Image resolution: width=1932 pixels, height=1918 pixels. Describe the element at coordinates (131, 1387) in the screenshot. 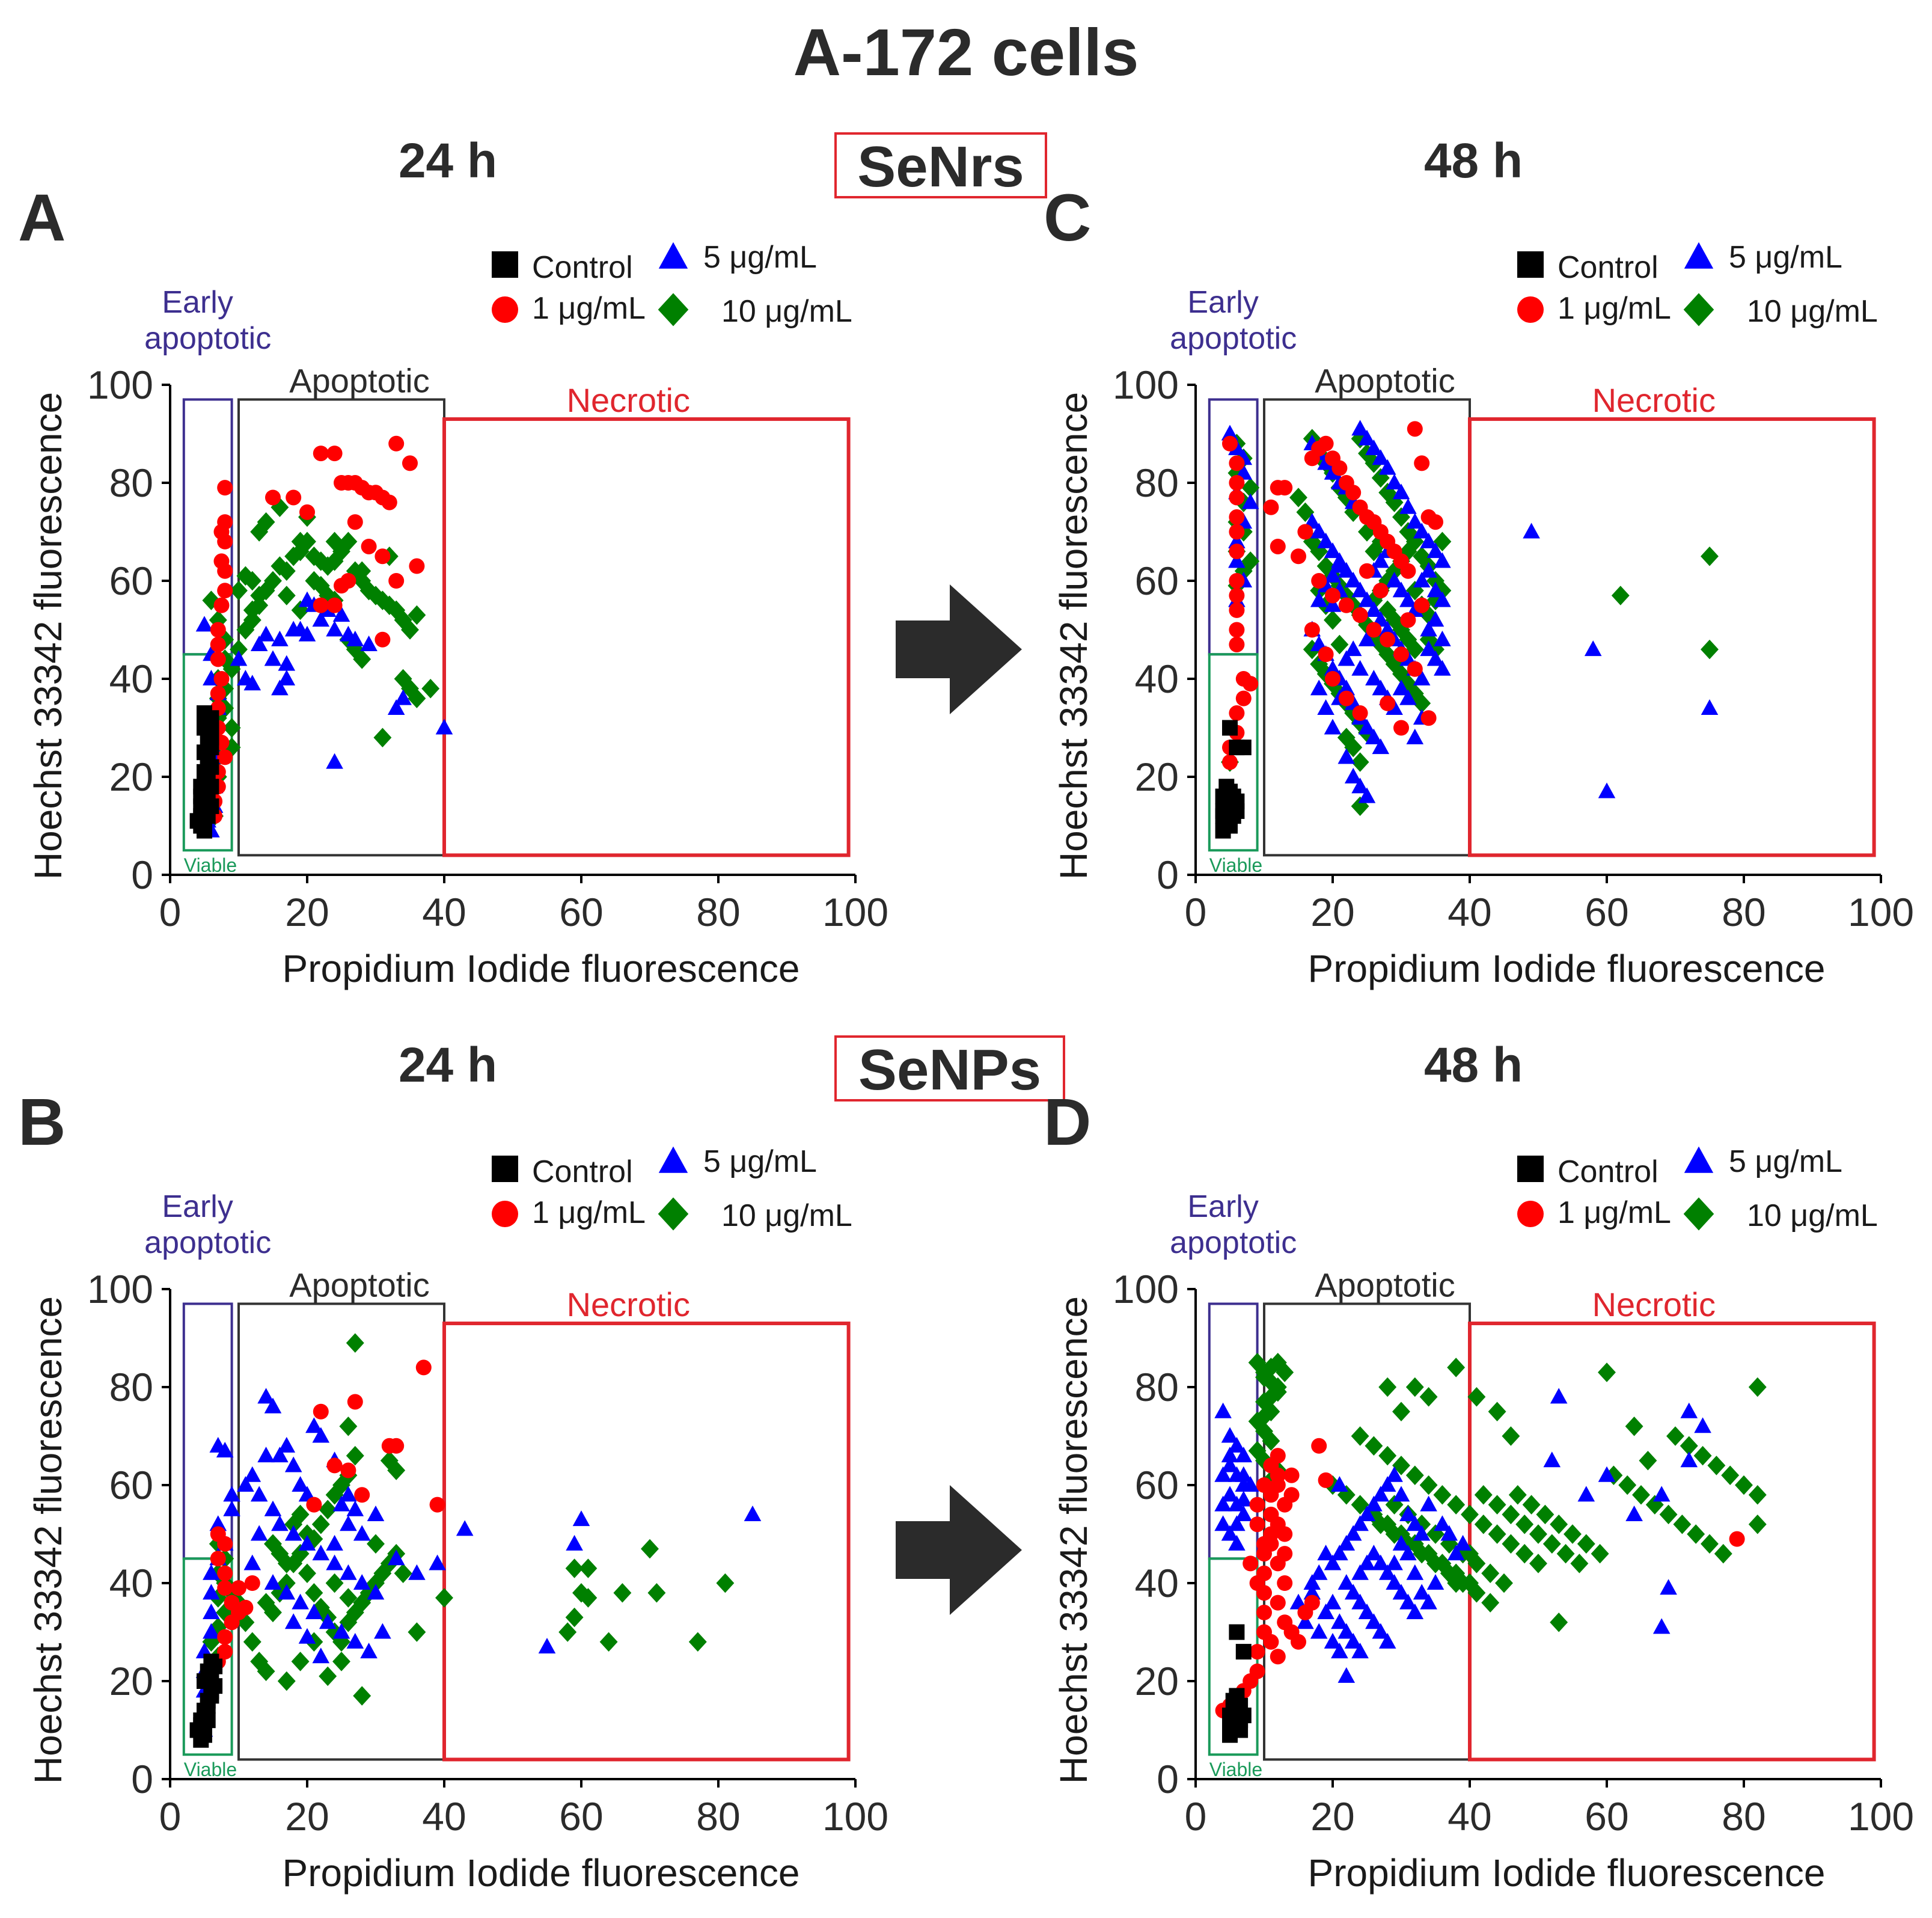

I see `y-tick-label: 80` at that location.